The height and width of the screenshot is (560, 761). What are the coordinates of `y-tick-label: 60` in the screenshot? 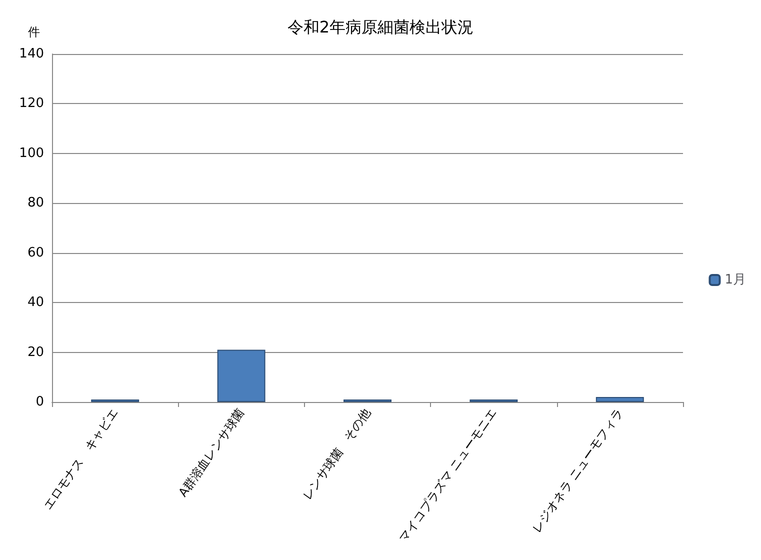 It's located at (35, 252).